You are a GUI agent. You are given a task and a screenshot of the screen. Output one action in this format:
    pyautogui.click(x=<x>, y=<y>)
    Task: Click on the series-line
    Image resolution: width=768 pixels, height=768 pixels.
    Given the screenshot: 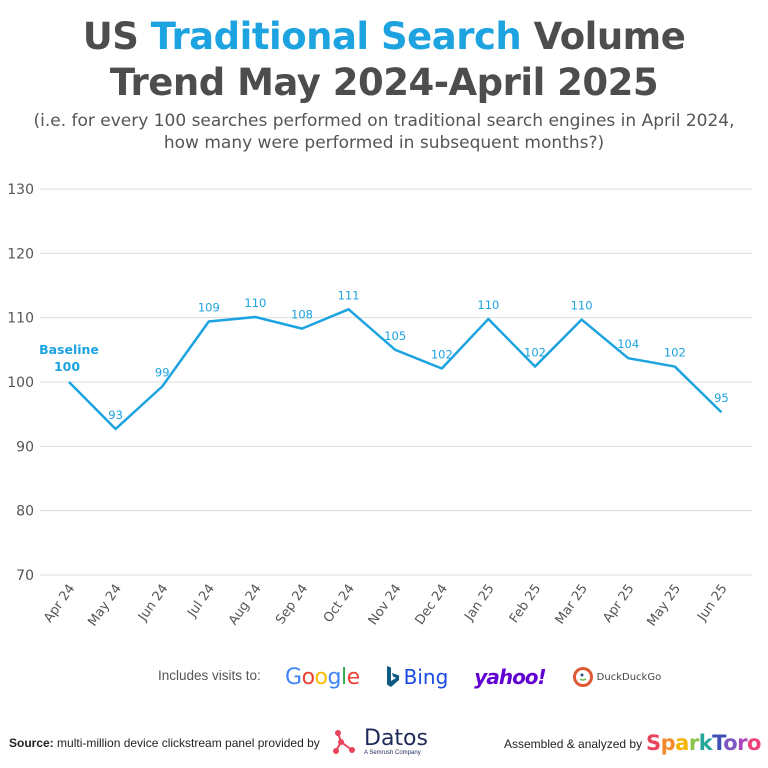 What is the action you would take?
    pyautogui.click(x=395, y=369)
    